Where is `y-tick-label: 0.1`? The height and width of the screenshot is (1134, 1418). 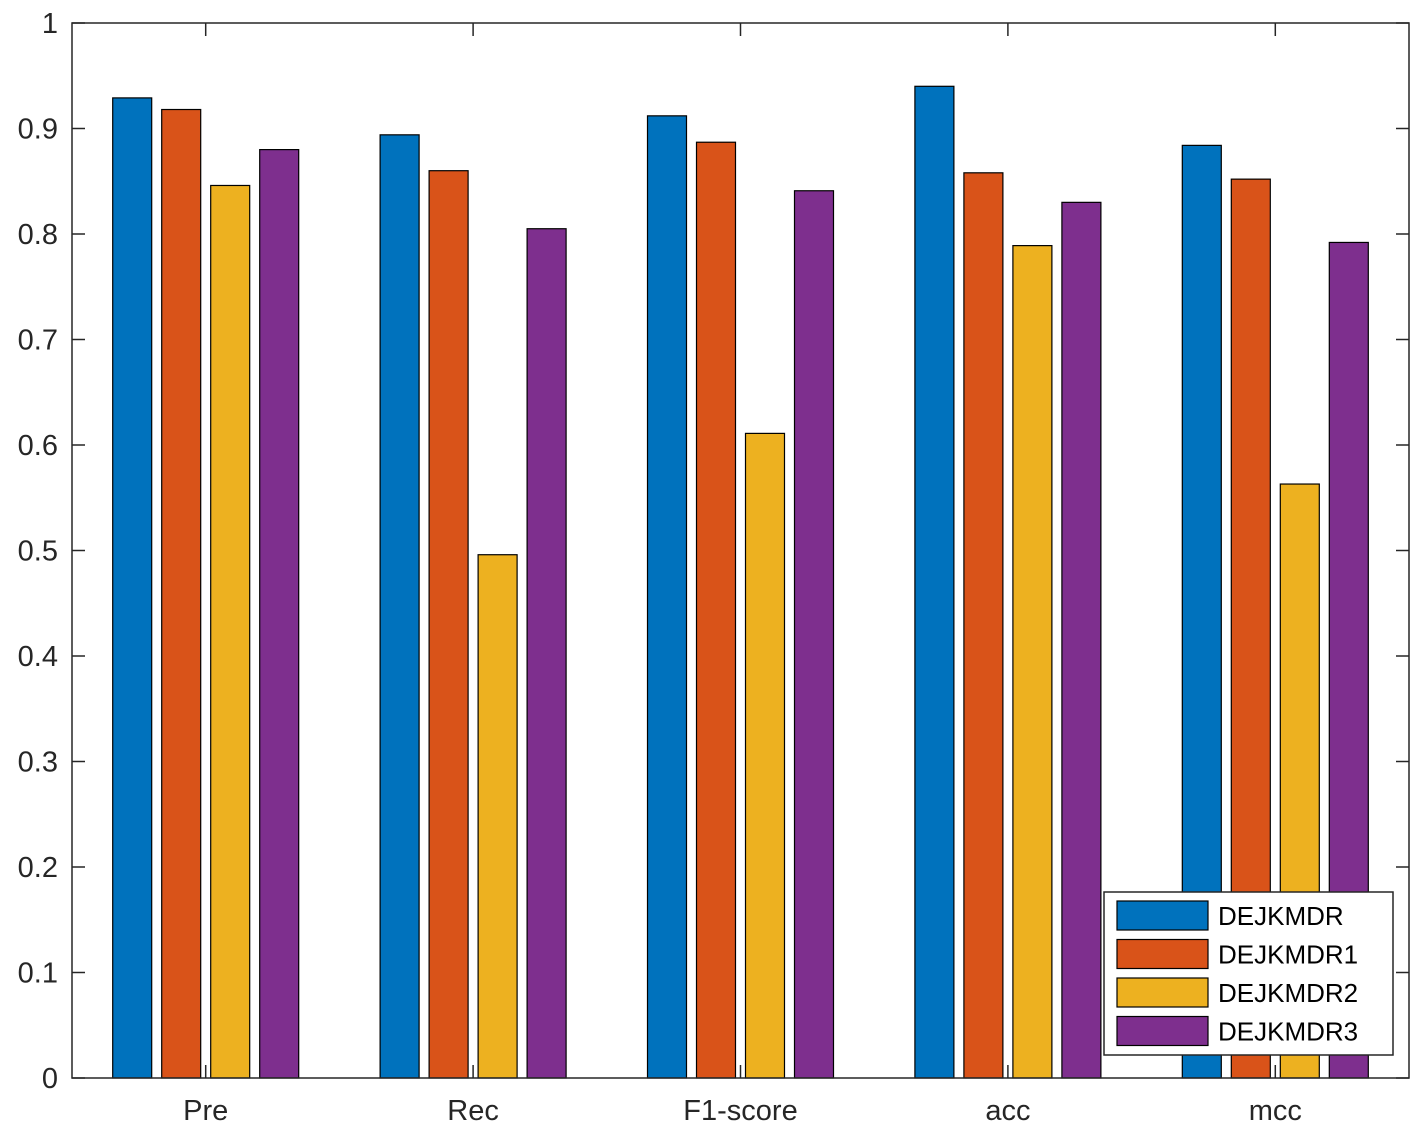 y-tick-label: 0.1 is located at coordinates (38, 974).